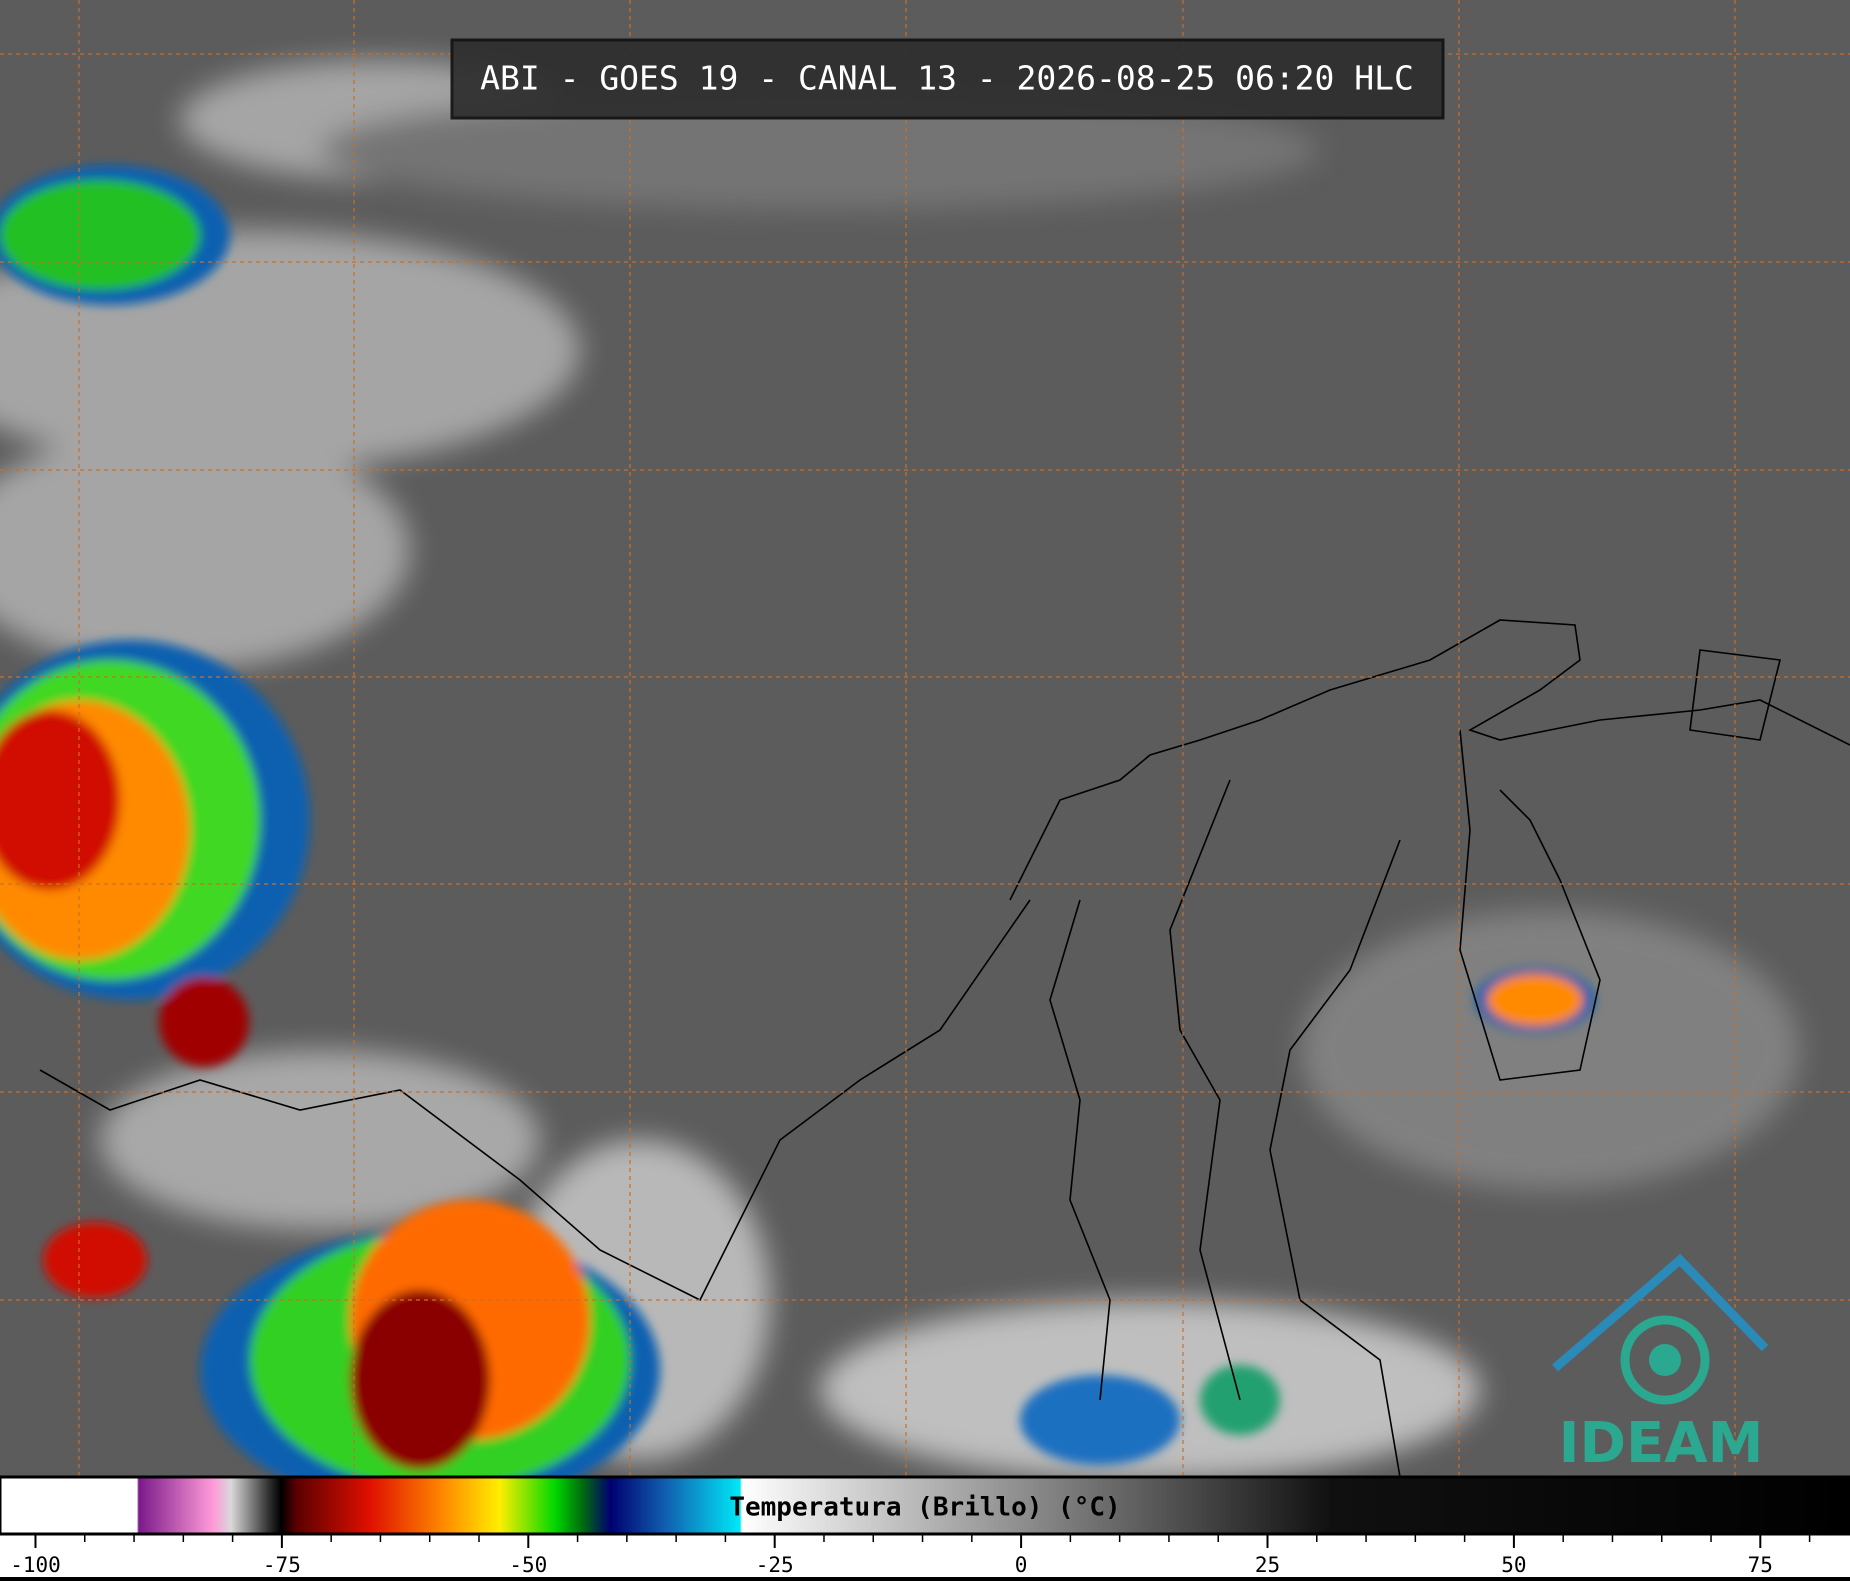 The height and width of the screenshot is (1581, 1850). What do you see at coordinates (910, 1555) in the screenshot?
I see `colorbar-axis: -100 -75 -50 -25 0 25 50 75` at bounding box center [910, 1555].